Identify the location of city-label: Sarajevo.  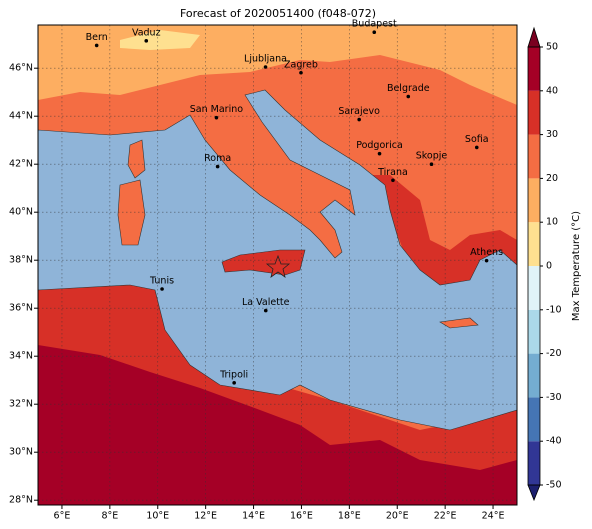
(359, 111).